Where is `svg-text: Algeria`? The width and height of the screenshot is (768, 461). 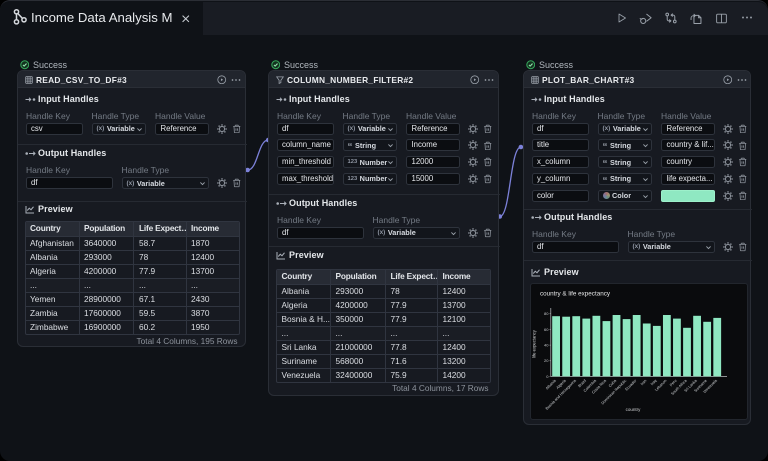
svg-text: Algeria is located at coordinates (561, 384).